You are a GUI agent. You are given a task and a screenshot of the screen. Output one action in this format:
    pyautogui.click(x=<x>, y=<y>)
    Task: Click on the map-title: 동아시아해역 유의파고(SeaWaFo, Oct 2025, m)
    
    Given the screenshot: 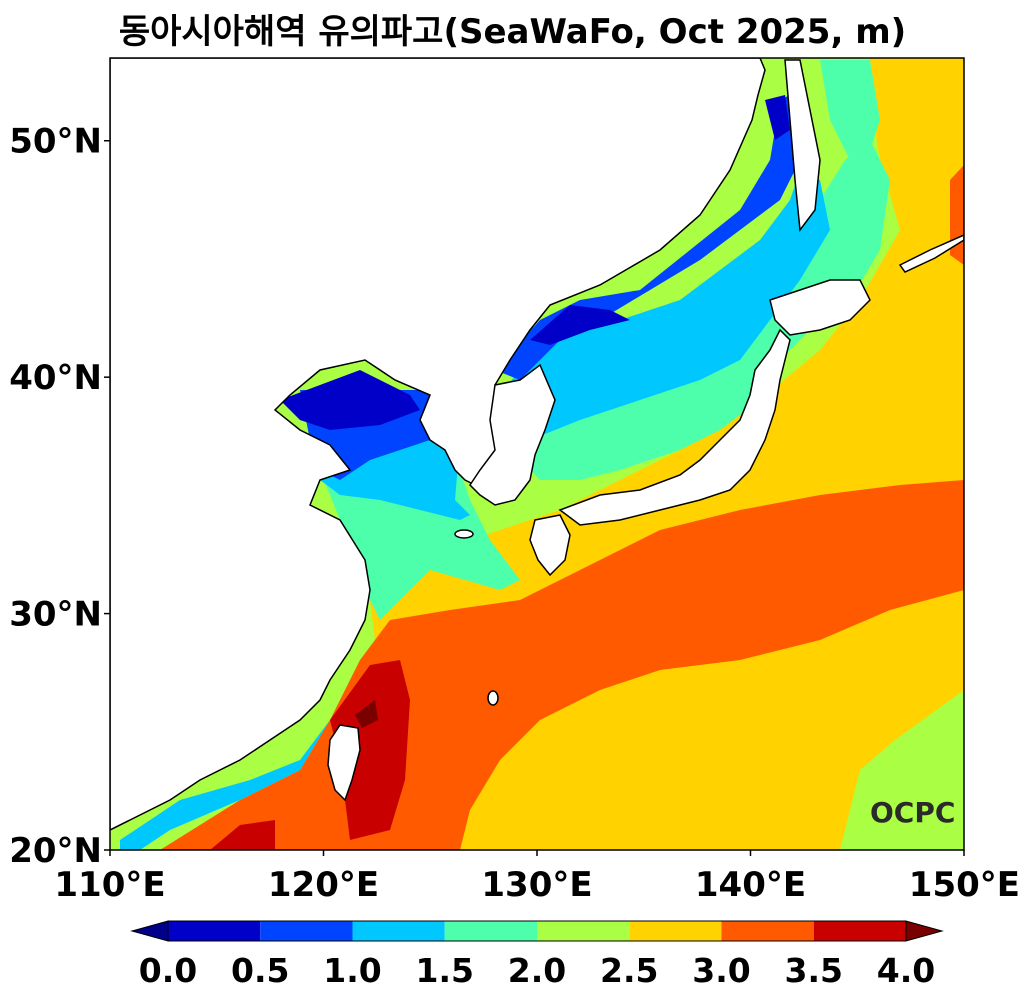 What is the action you would take?
    pyautogui.click(x=512, y=32)
    